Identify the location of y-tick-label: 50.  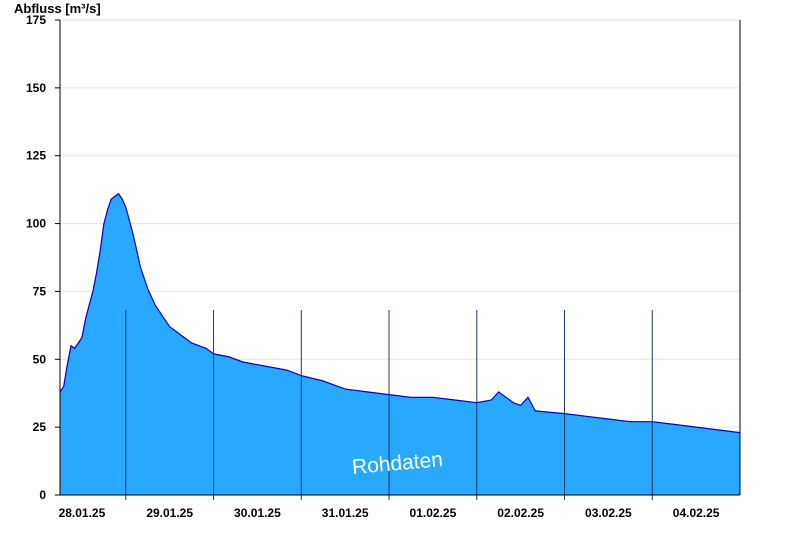
(40, 359).